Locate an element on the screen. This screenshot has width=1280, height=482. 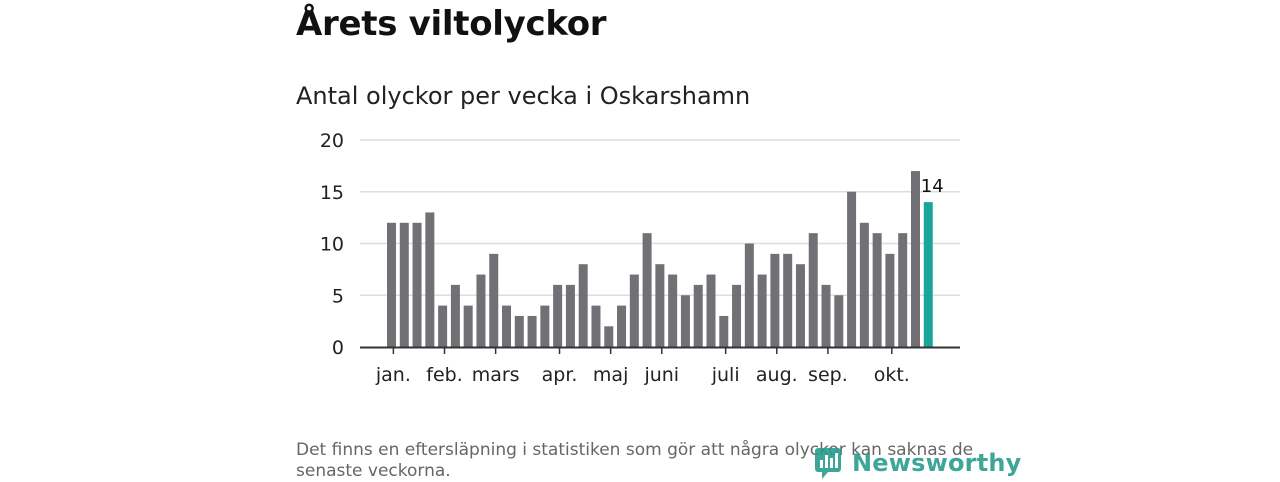
y-tick-label: 10 is located at coordinates (332, 245).